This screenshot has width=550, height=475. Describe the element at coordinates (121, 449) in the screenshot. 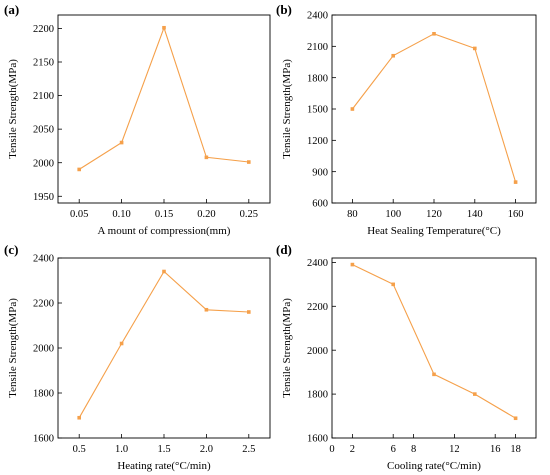

I see `x-tick-label-c: 1.0` at that location.